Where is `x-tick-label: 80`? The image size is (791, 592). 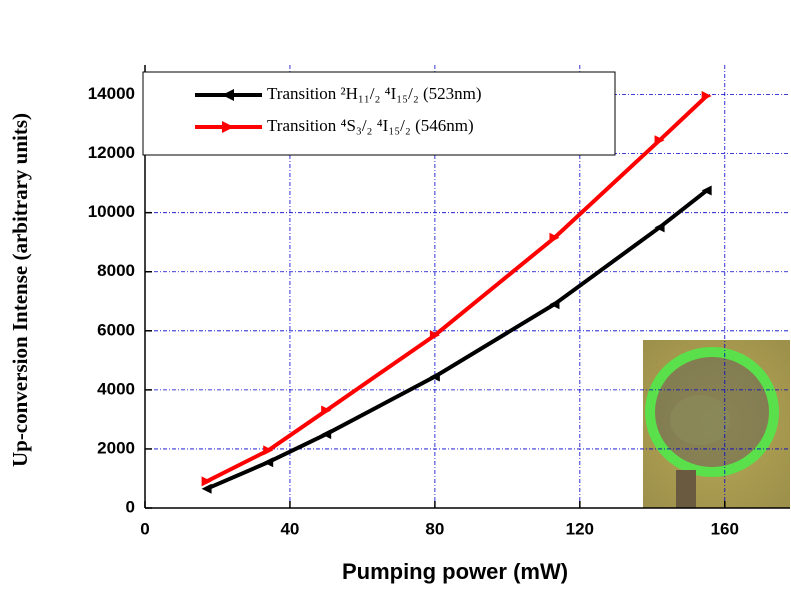 x-tick-label: 80 is located at coordinates (434, 528).